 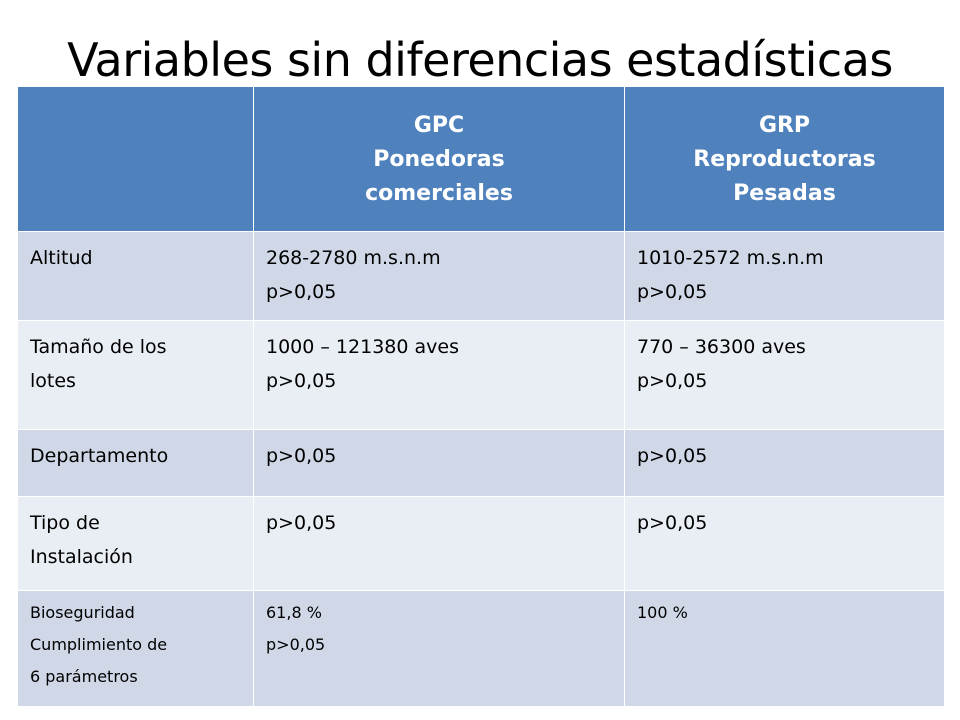 I want to click on header-gpc: GPC Ponedoras comerciales, so click(x=439, y=159).